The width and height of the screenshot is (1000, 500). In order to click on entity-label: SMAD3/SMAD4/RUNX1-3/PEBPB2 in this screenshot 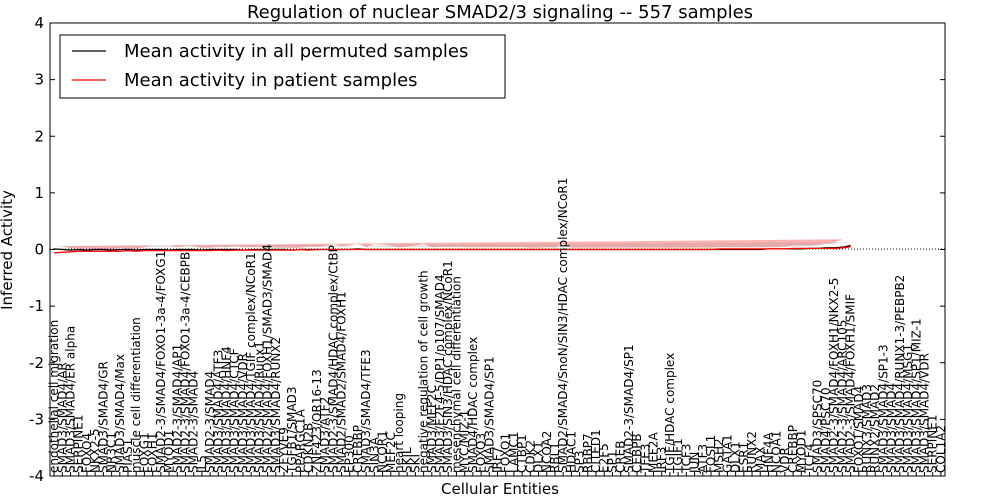, I will do `click(900, 374)`.